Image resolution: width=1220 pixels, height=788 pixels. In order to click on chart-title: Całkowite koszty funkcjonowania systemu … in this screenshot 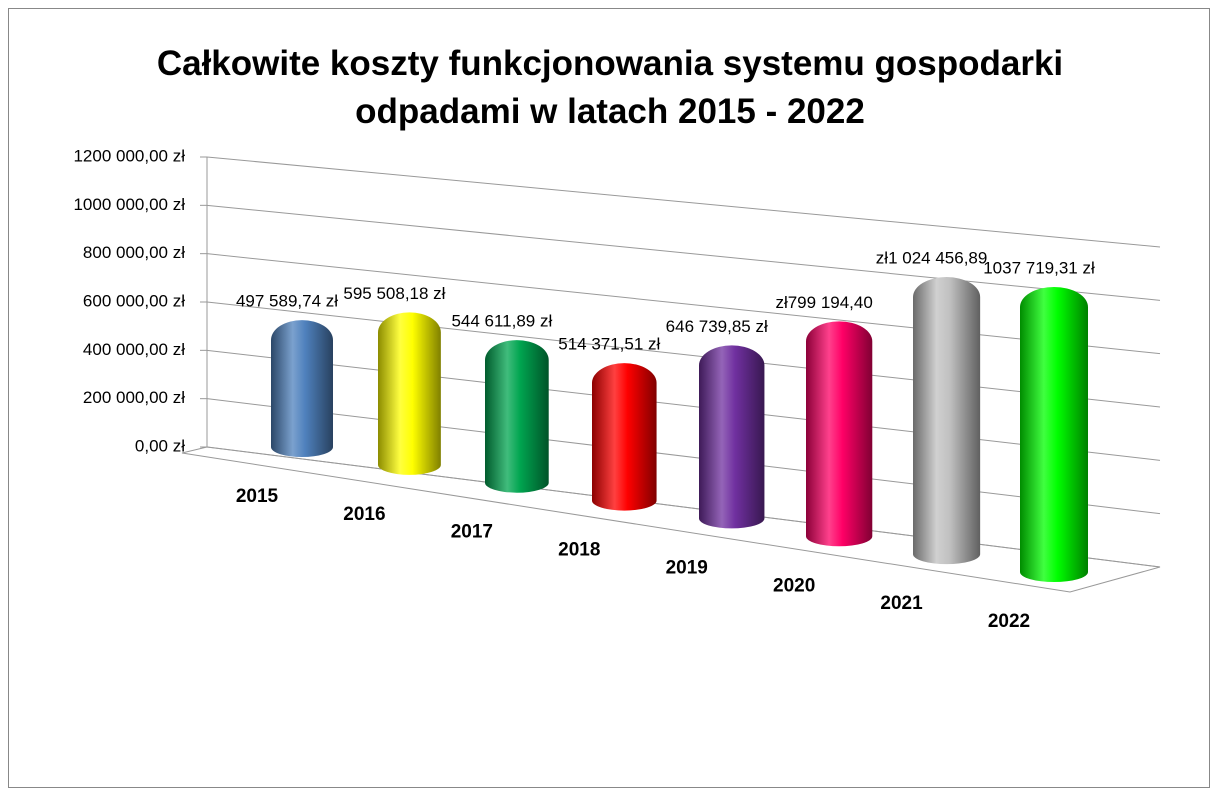, I will do `click(610, 87)`.